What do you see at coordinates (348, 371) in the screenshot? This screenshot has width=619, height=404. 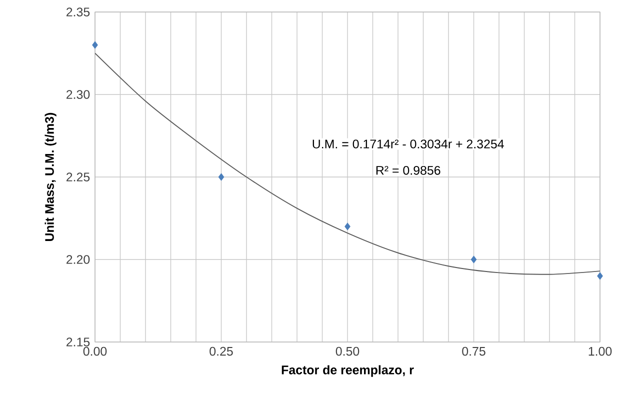 I see `x-axis-title: Factor de reemplazo, r` at bounding box center [348, 371].